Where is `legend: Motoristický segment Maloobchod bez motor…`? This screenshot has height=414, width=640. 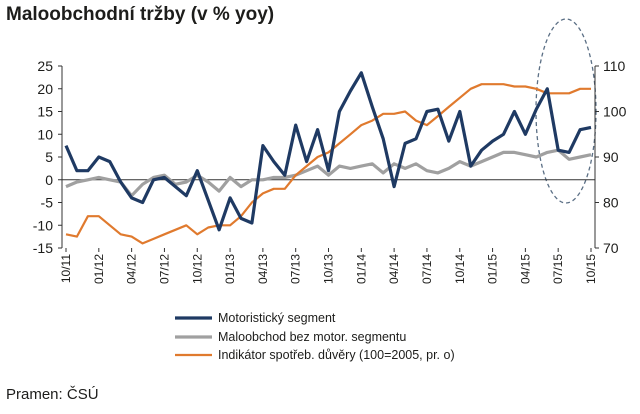 legend: Motoristický segment Maloobchod bez motor… is located at coordinates (315, 336).